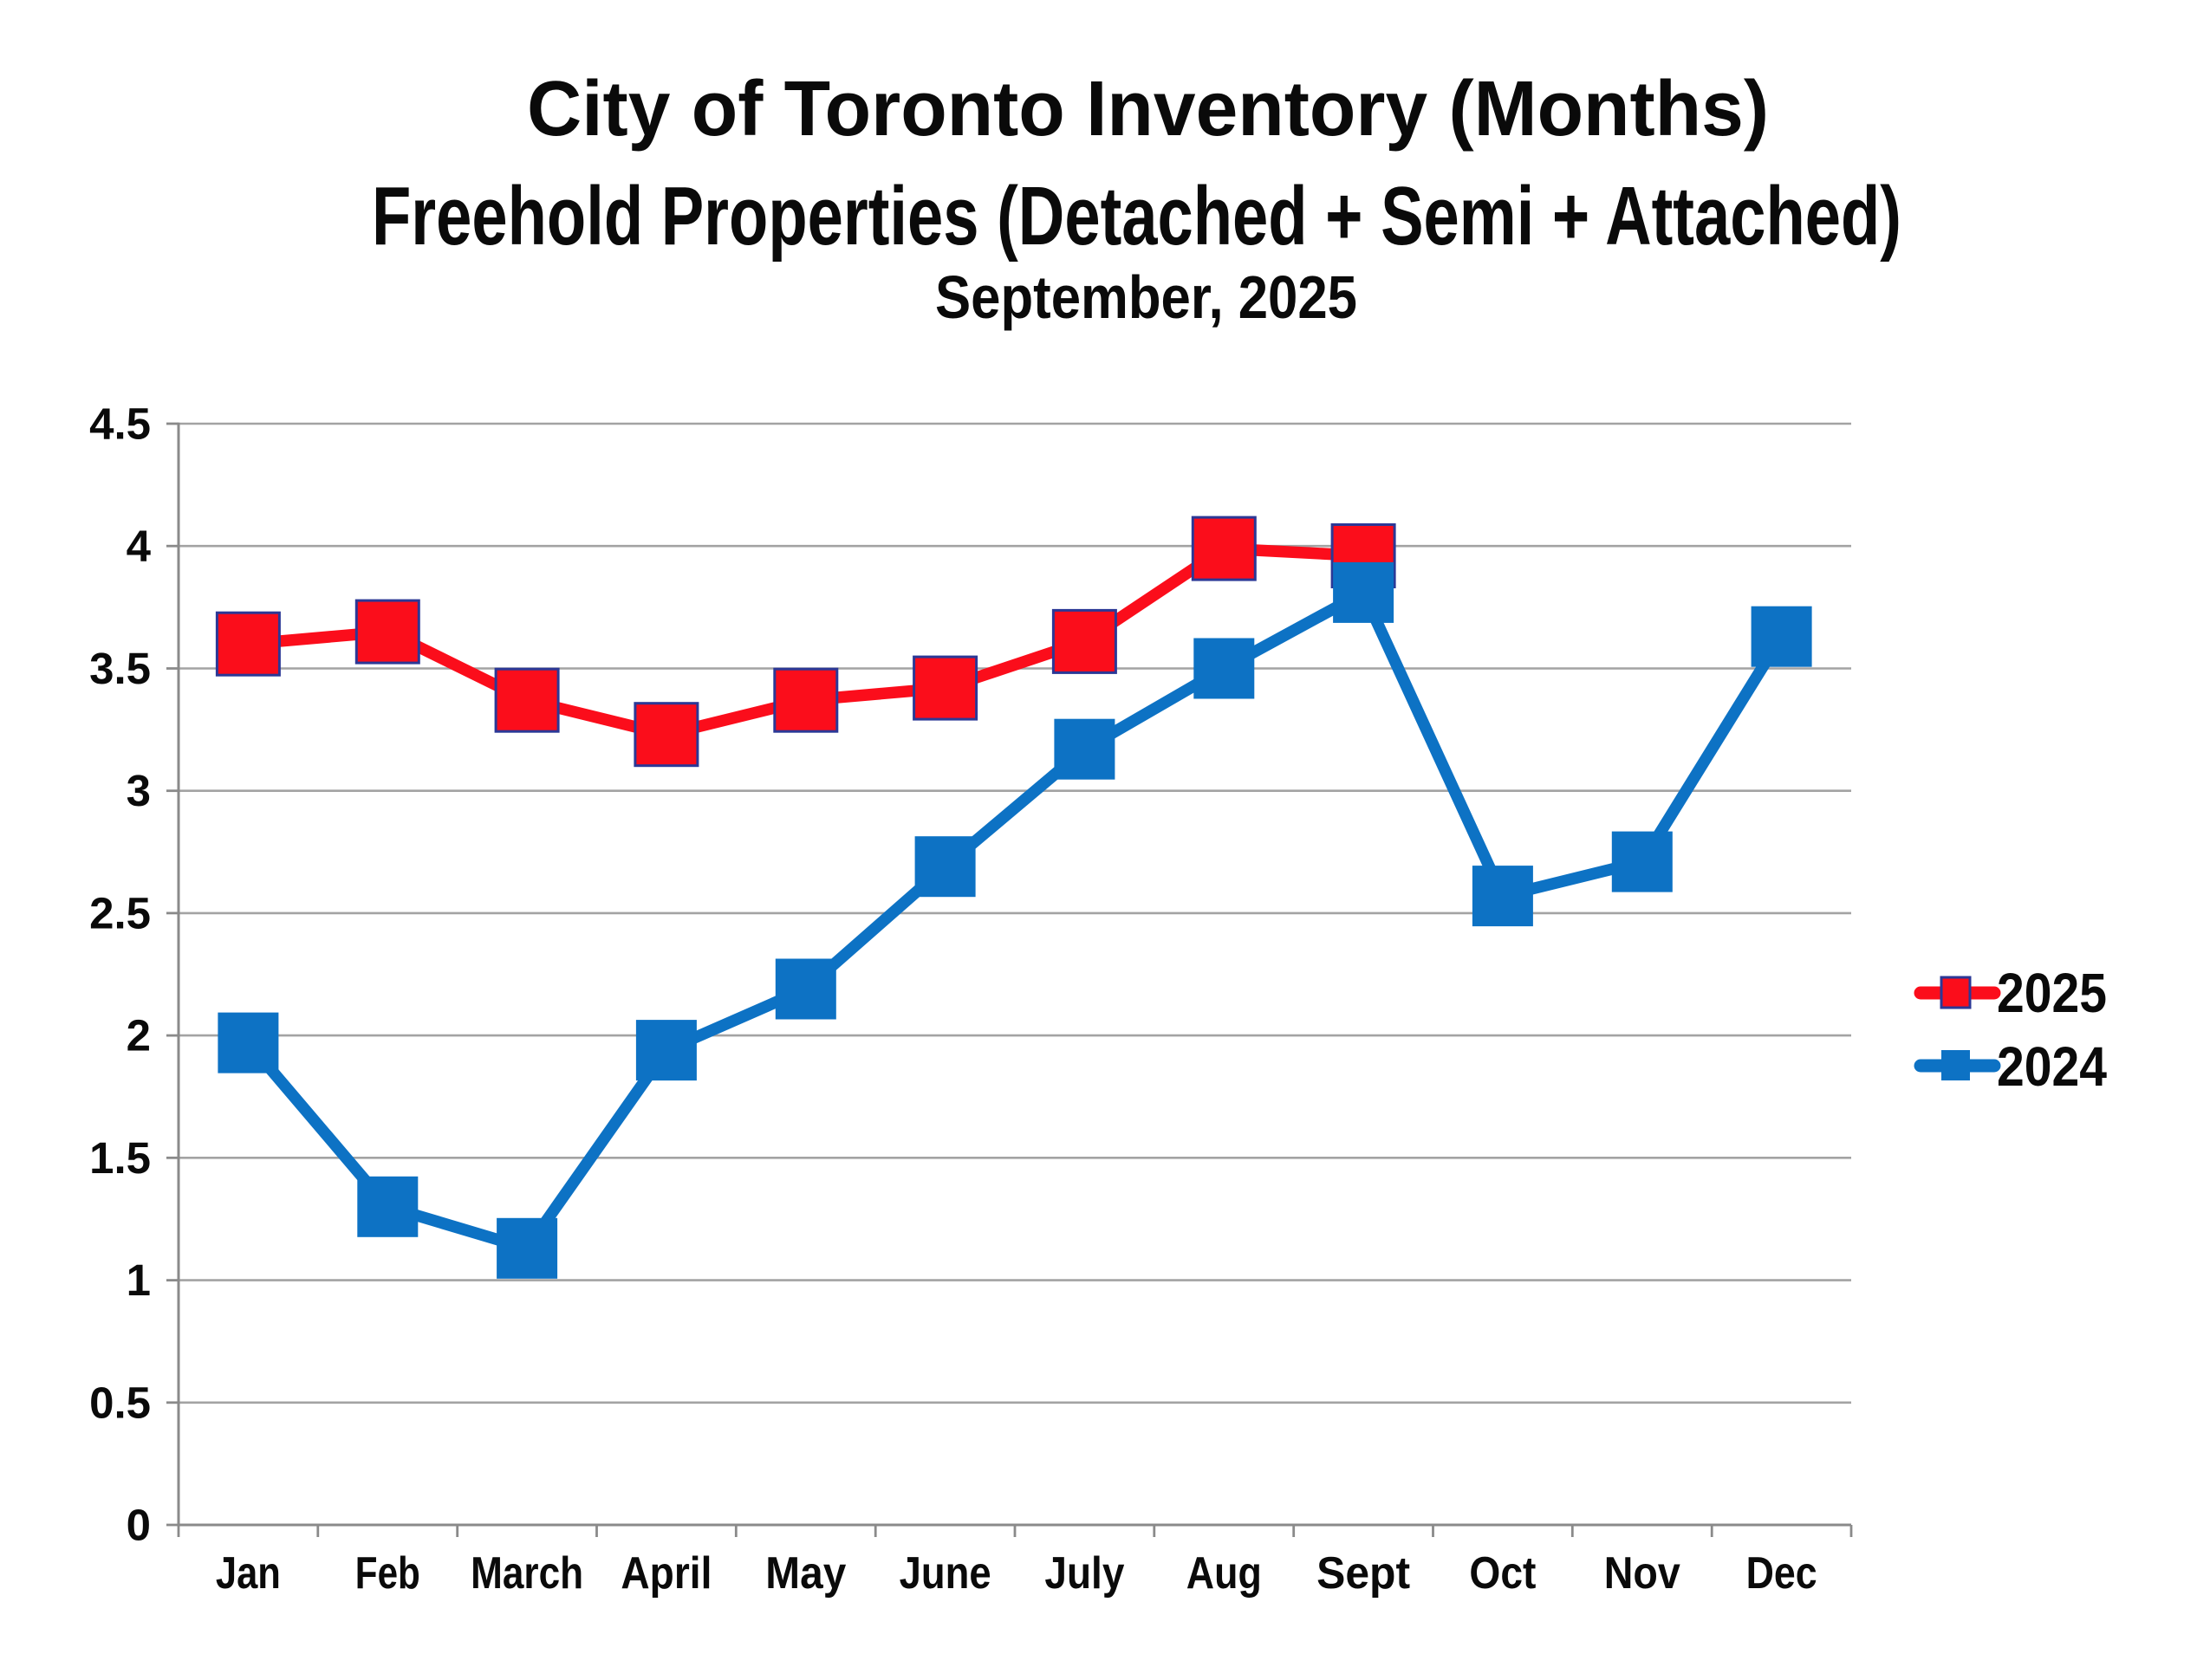 The width and height of the screenshot is (2197, 1680). What do you see at coordinates (1502, 1573) in the screenshot?
I see `svg-text: Oct` at bounding box center [1502, 1573].